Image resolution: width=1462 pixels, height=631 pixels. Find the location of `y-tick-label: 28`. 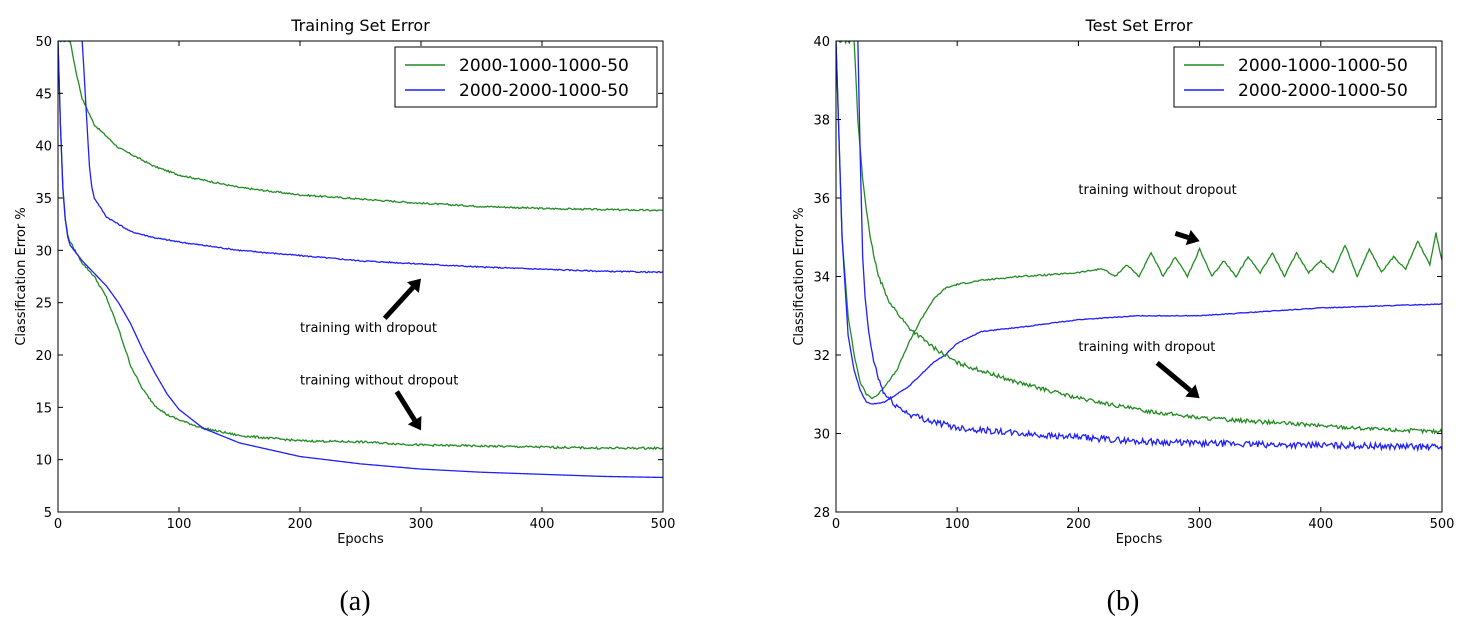

y-tick-label: 28 is located at coordinates (821, 513).